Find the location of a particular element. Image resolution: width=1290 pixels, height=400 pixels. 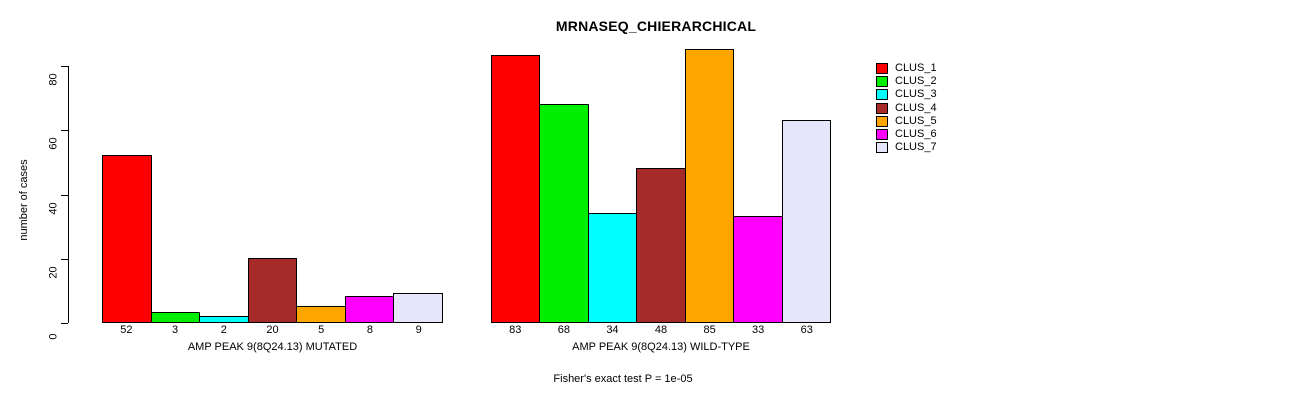

bar-value-label: 8 is located at coordinates (370, 330).